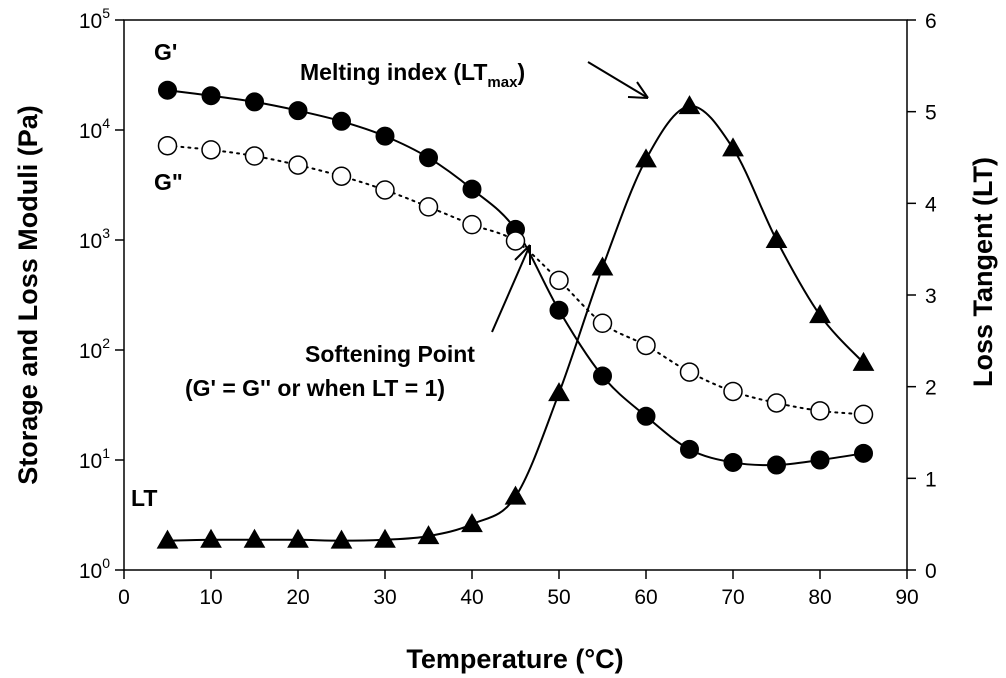 The height and width of the screenshot is (678, 1006). I want to click on melting-index-label: Melting index (LTmax), so click(412, 75).